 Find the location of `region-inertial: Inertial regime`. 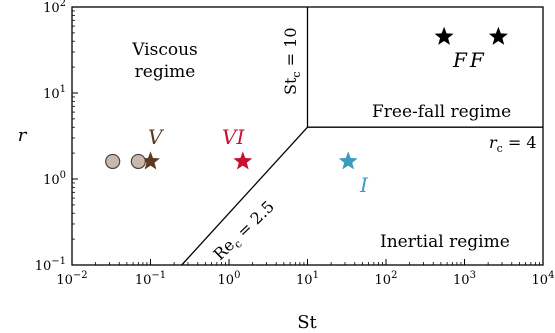

region-inertial: Inertial regime is located at coordinates (445, 242).